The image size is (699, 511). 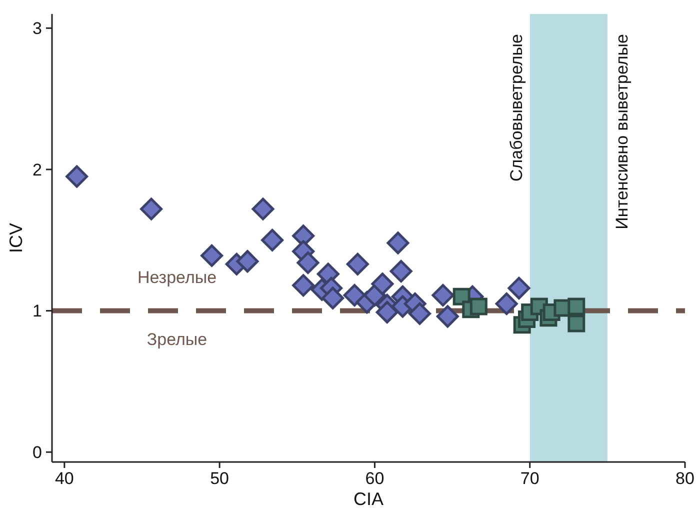 I want to click on x-tick-label: 50, so click(x=220, y=478).